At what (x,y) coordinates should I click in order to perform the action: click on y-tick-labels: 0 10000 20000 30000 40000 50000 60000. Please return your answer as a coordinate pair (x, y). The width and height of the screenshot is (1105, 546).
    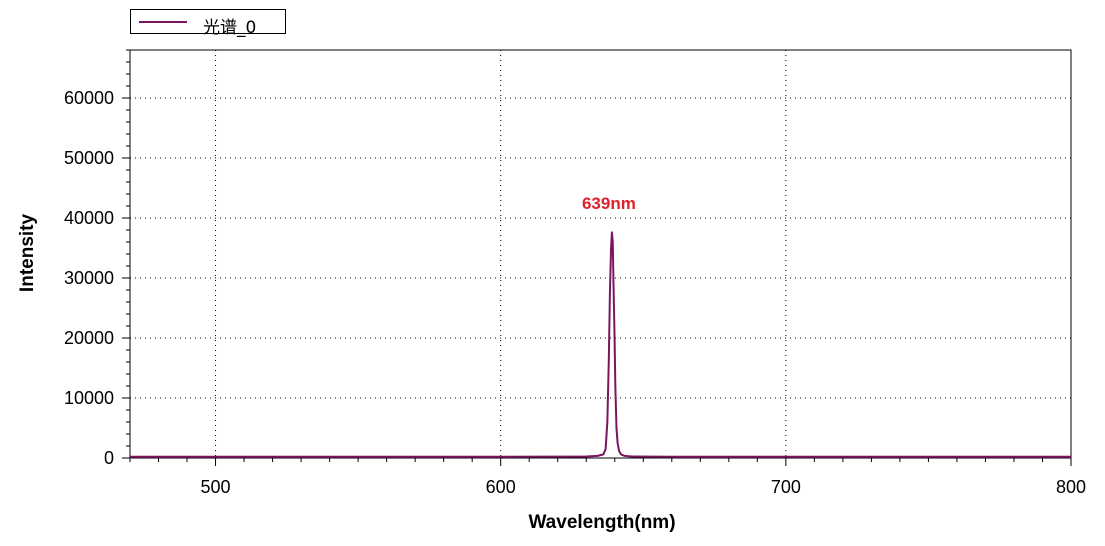
    Looking at the image, I should click on (89, 278).